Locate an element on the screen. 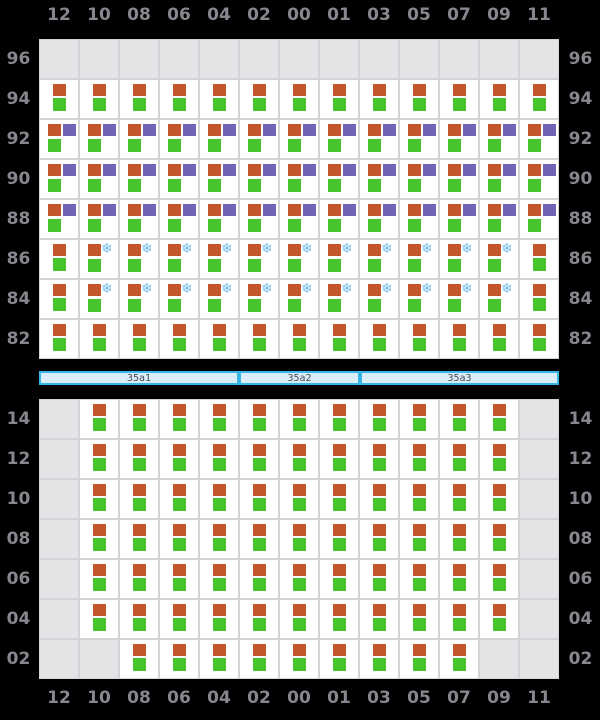  hatch-cover-35a2: 35a2 is located at coordinates (299, 378).